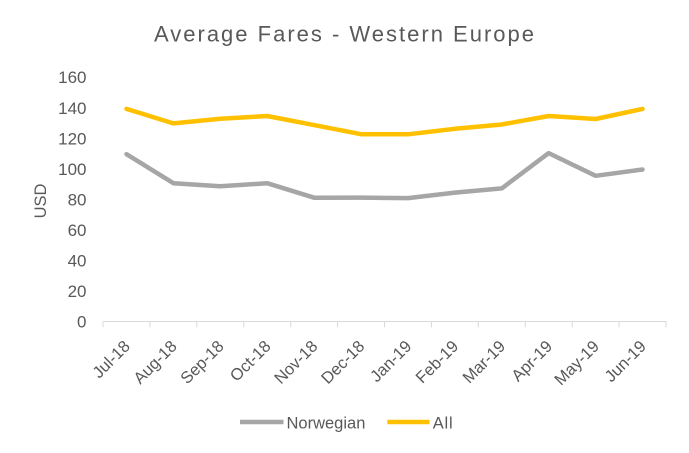 The image size is (689, 453). I want to click on svg-text: 80, so click(77, 200).